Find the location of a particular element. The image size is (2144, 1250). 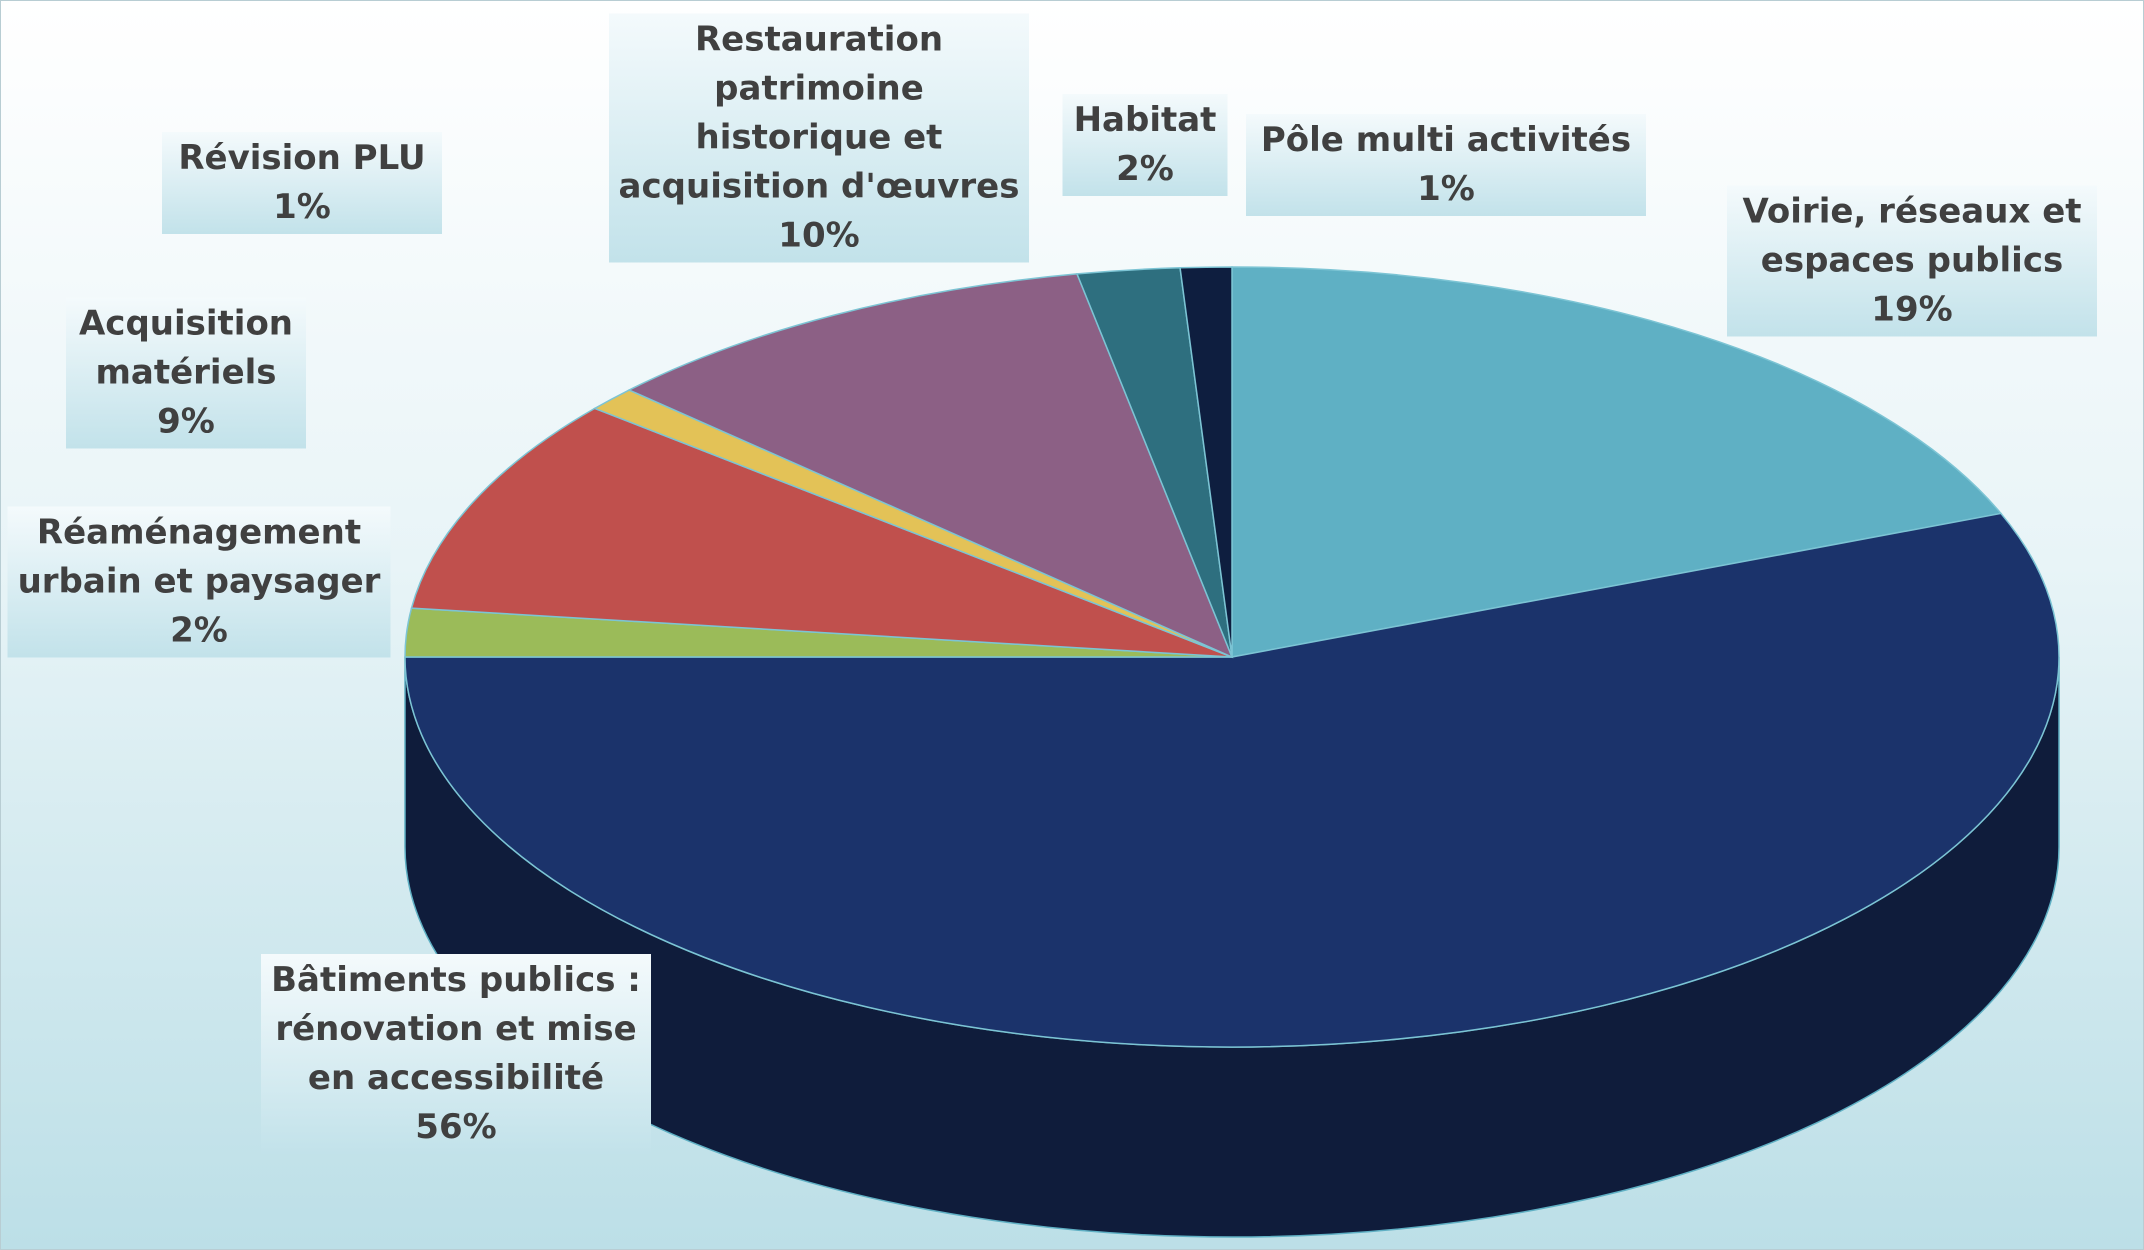

data-label: Acquisition matériels 9% is located at coordinates (186, 373).